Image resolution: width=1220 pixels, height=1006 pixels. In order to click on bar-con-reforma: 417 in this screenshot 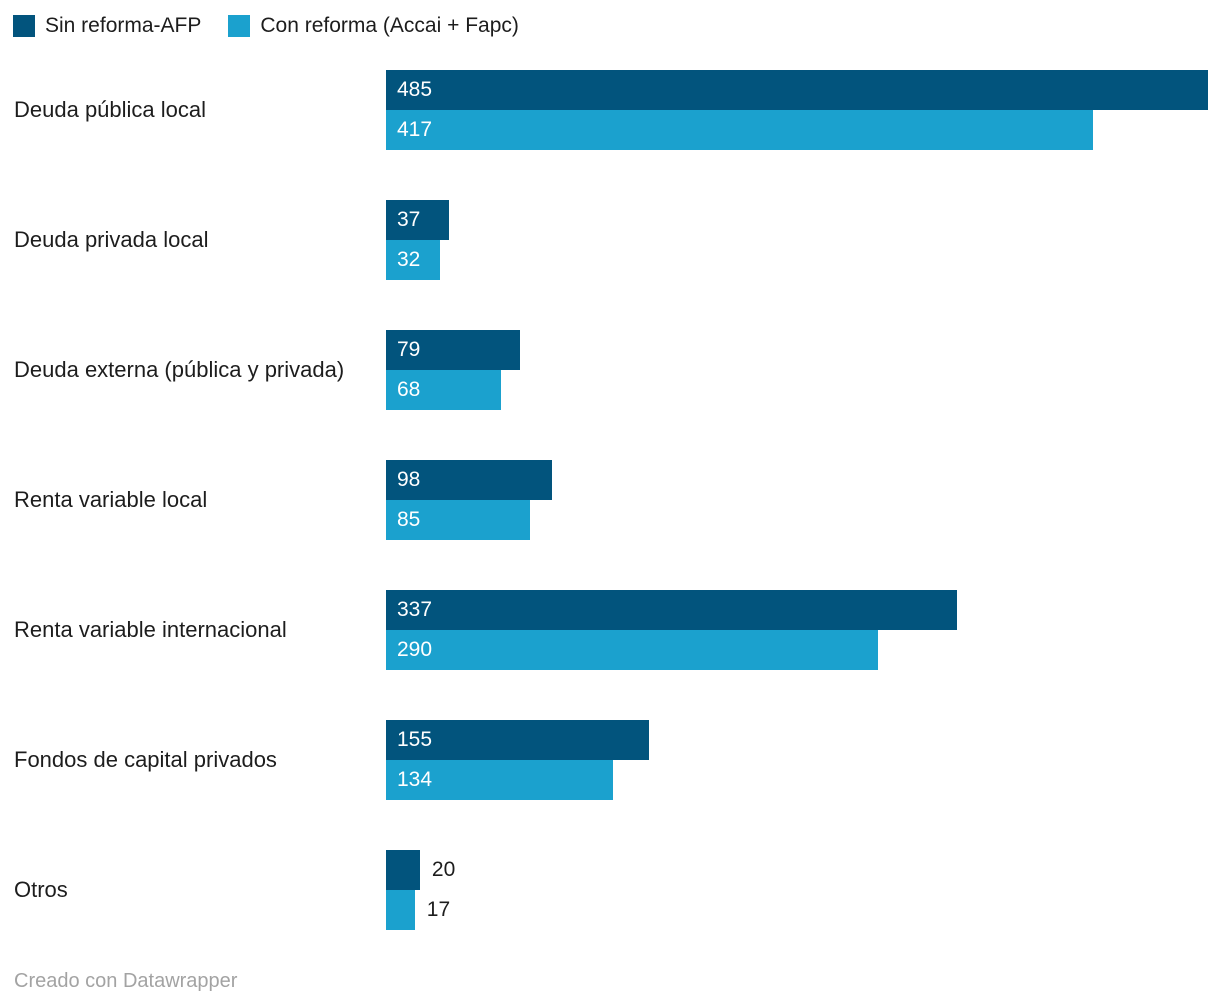, I will do `click(739, 130)`.